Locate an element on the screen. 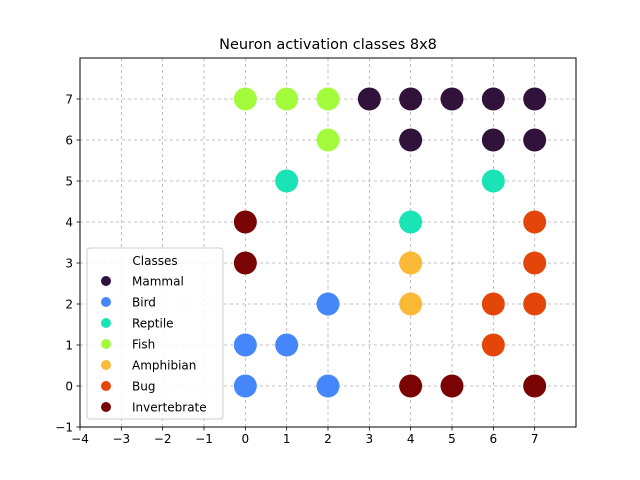 The height and width of the screenshot is (480, 640). legend-label: Invertebrate is located at coordinates (169, 408).